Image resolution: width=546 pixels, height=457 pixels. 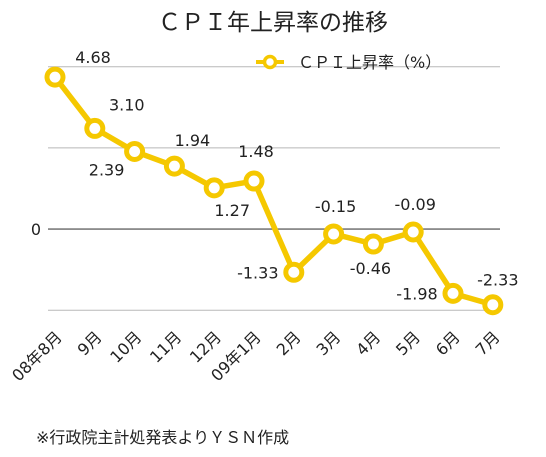 What do you see at coordinates (270, 62) in the screenshot?
I see `legend-circle-marker` at bounding box center [270, 62].